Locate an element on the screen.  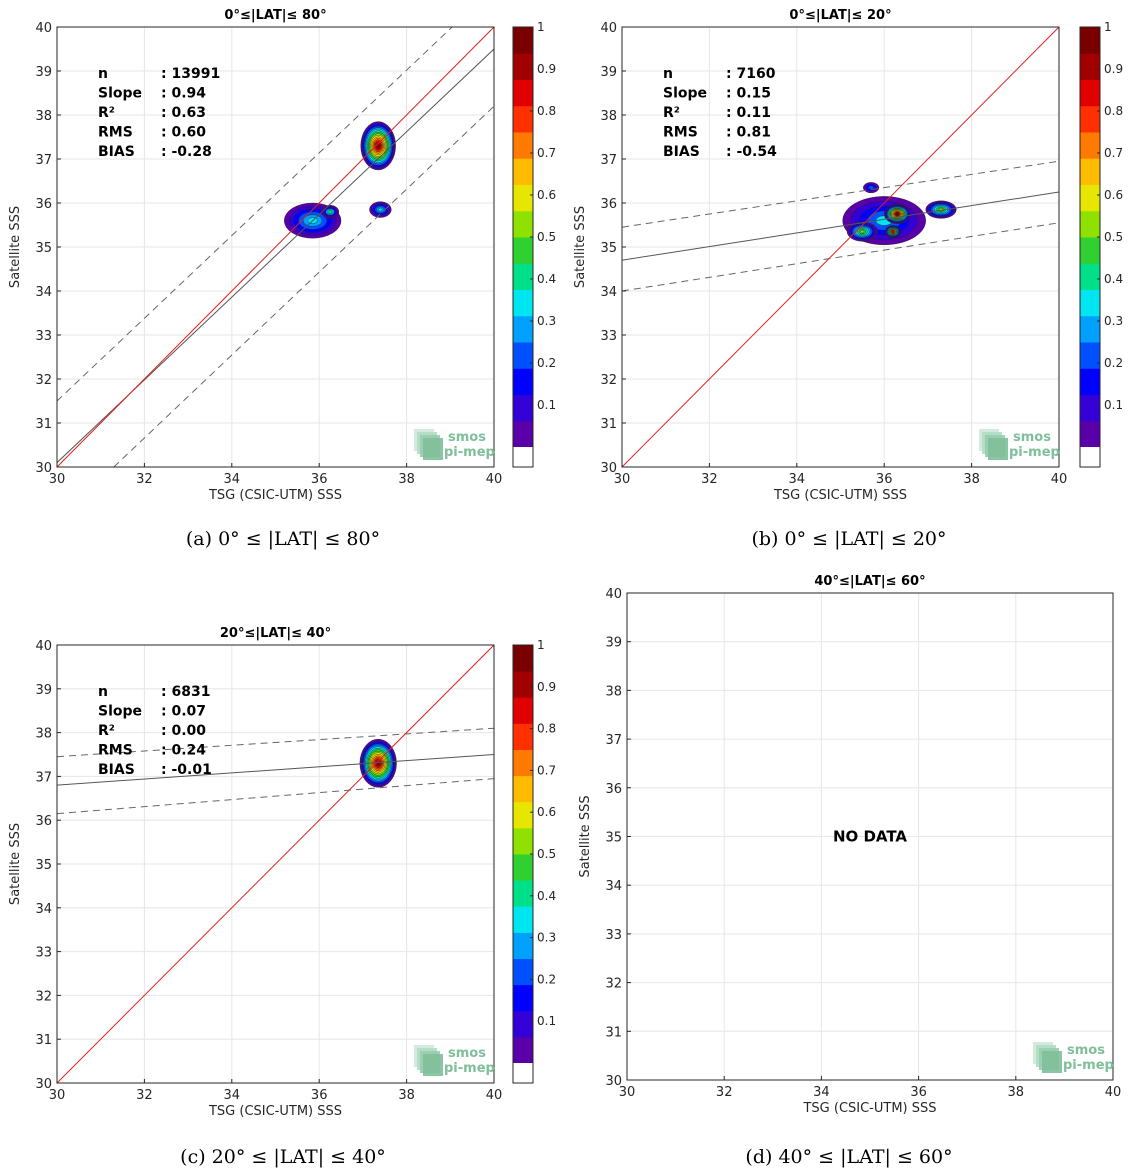
stat-label: BIAS is located at coordinates (681, 152).